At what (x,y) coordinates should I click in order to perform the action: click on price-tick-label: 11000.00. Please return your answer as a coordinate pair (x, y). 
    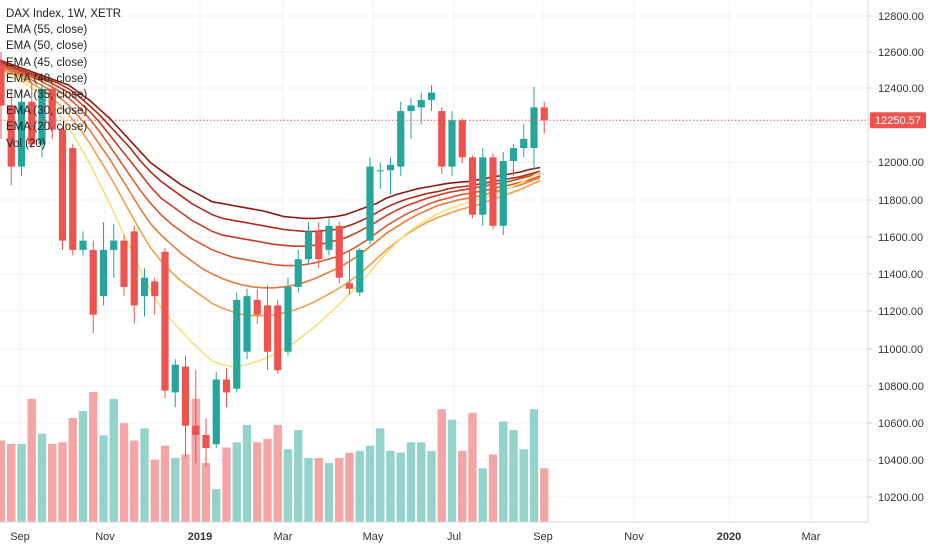
    Looking at the image, I should click on (900, 350).